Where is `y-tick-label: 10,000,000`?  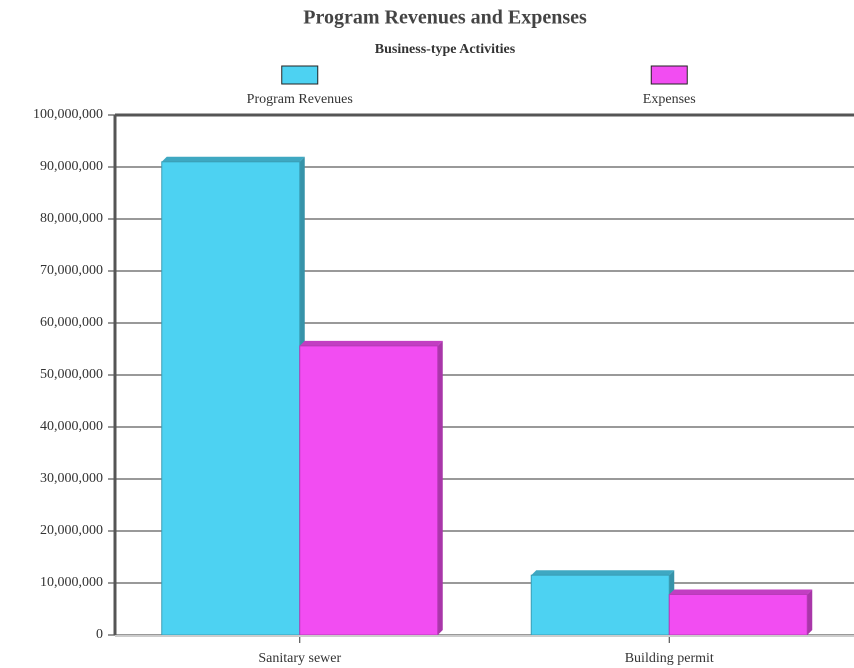
y-tick-label: 10,000,000 is located at coordinates (71, 582).